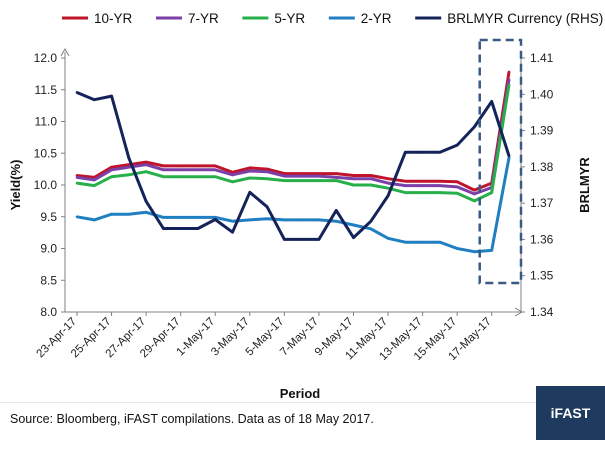 The image size is (605, 455). What do you see at coordinates (542, 58) in the screenshot?
I see `right-tick-label: 1.41` at bounding box center [542, 58].